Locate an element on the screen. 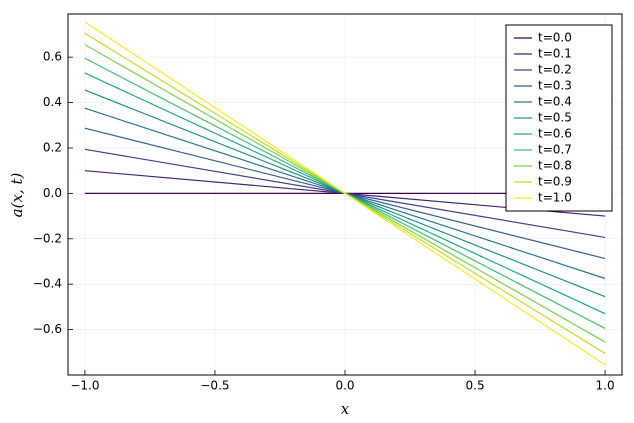 The height and width of the screenshot is (423, 634). legend-label: t=1.0 is located at coordinates (555, 198).